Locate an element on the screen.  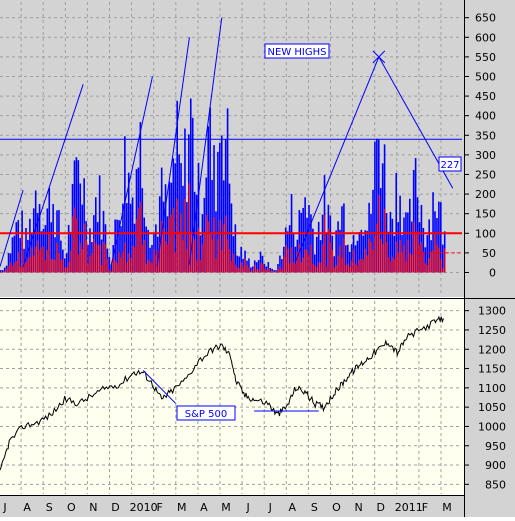
x-tick-label: M is located at coordinates (226, 507).